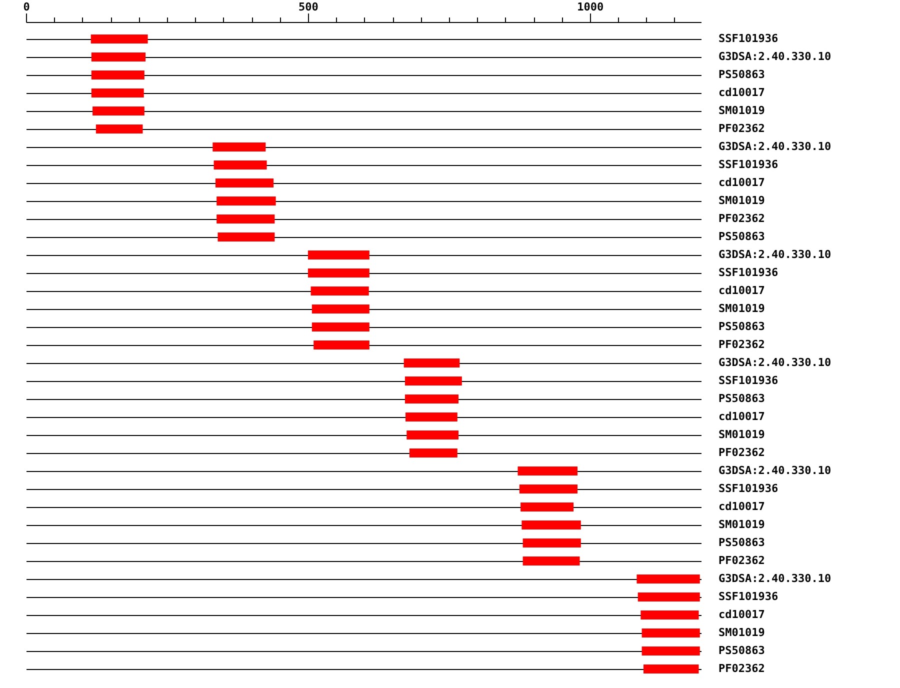 Image resolution: width=900 pixels, height=688 pixels. What do you see at coordinates (590, 7) in the screenshot?
I see `x-tick-label: 1000` at bounding box center [590, 7].